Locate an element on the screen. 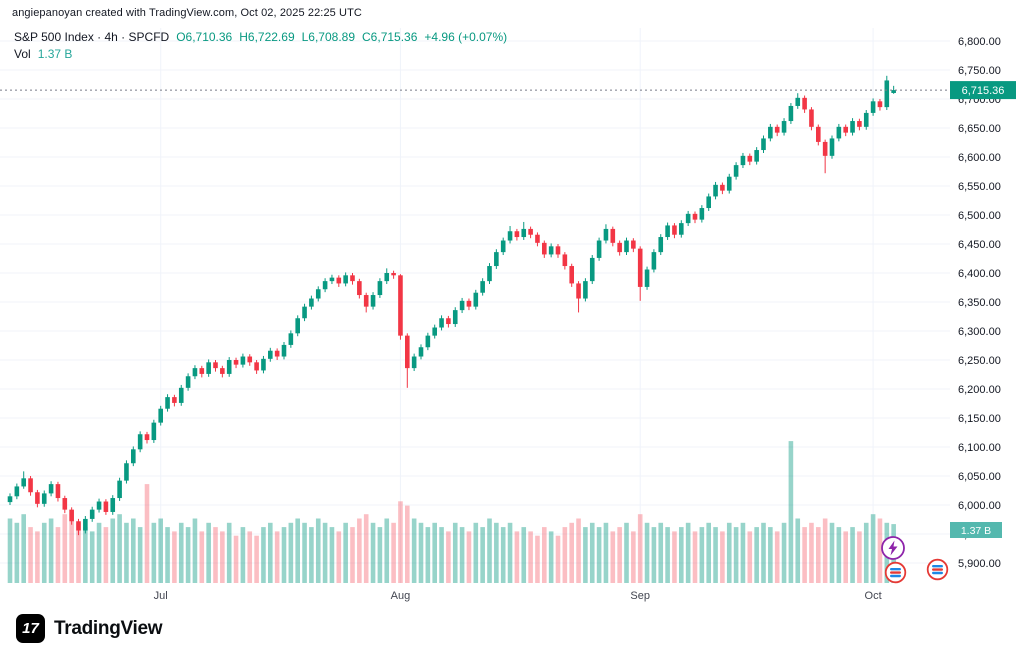 The height and width of the screenshot is (665, 1024). ohlc-open: O6,710.36 is located at coordinates (204, 37).